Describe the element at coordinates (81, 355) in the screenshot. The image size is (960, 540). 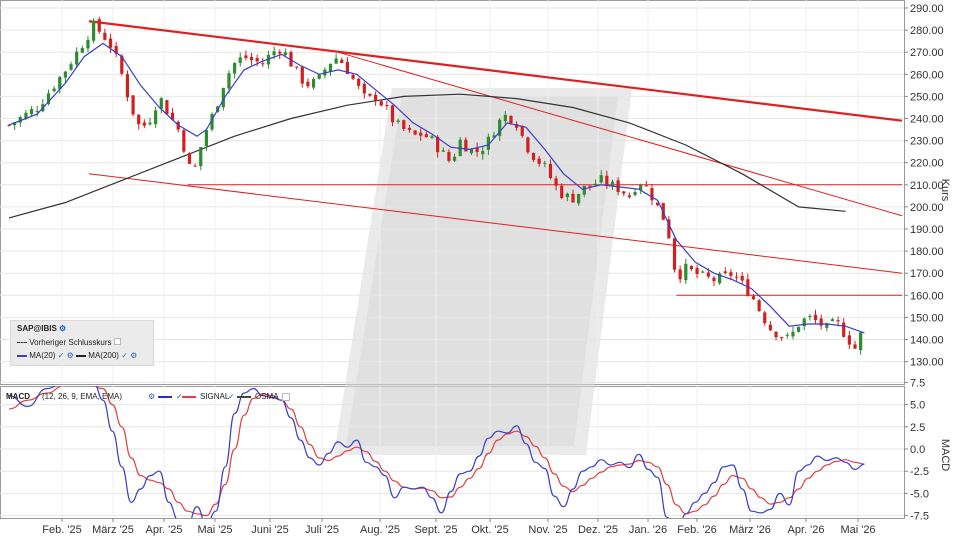
I see `ma200-swatch` at that location.